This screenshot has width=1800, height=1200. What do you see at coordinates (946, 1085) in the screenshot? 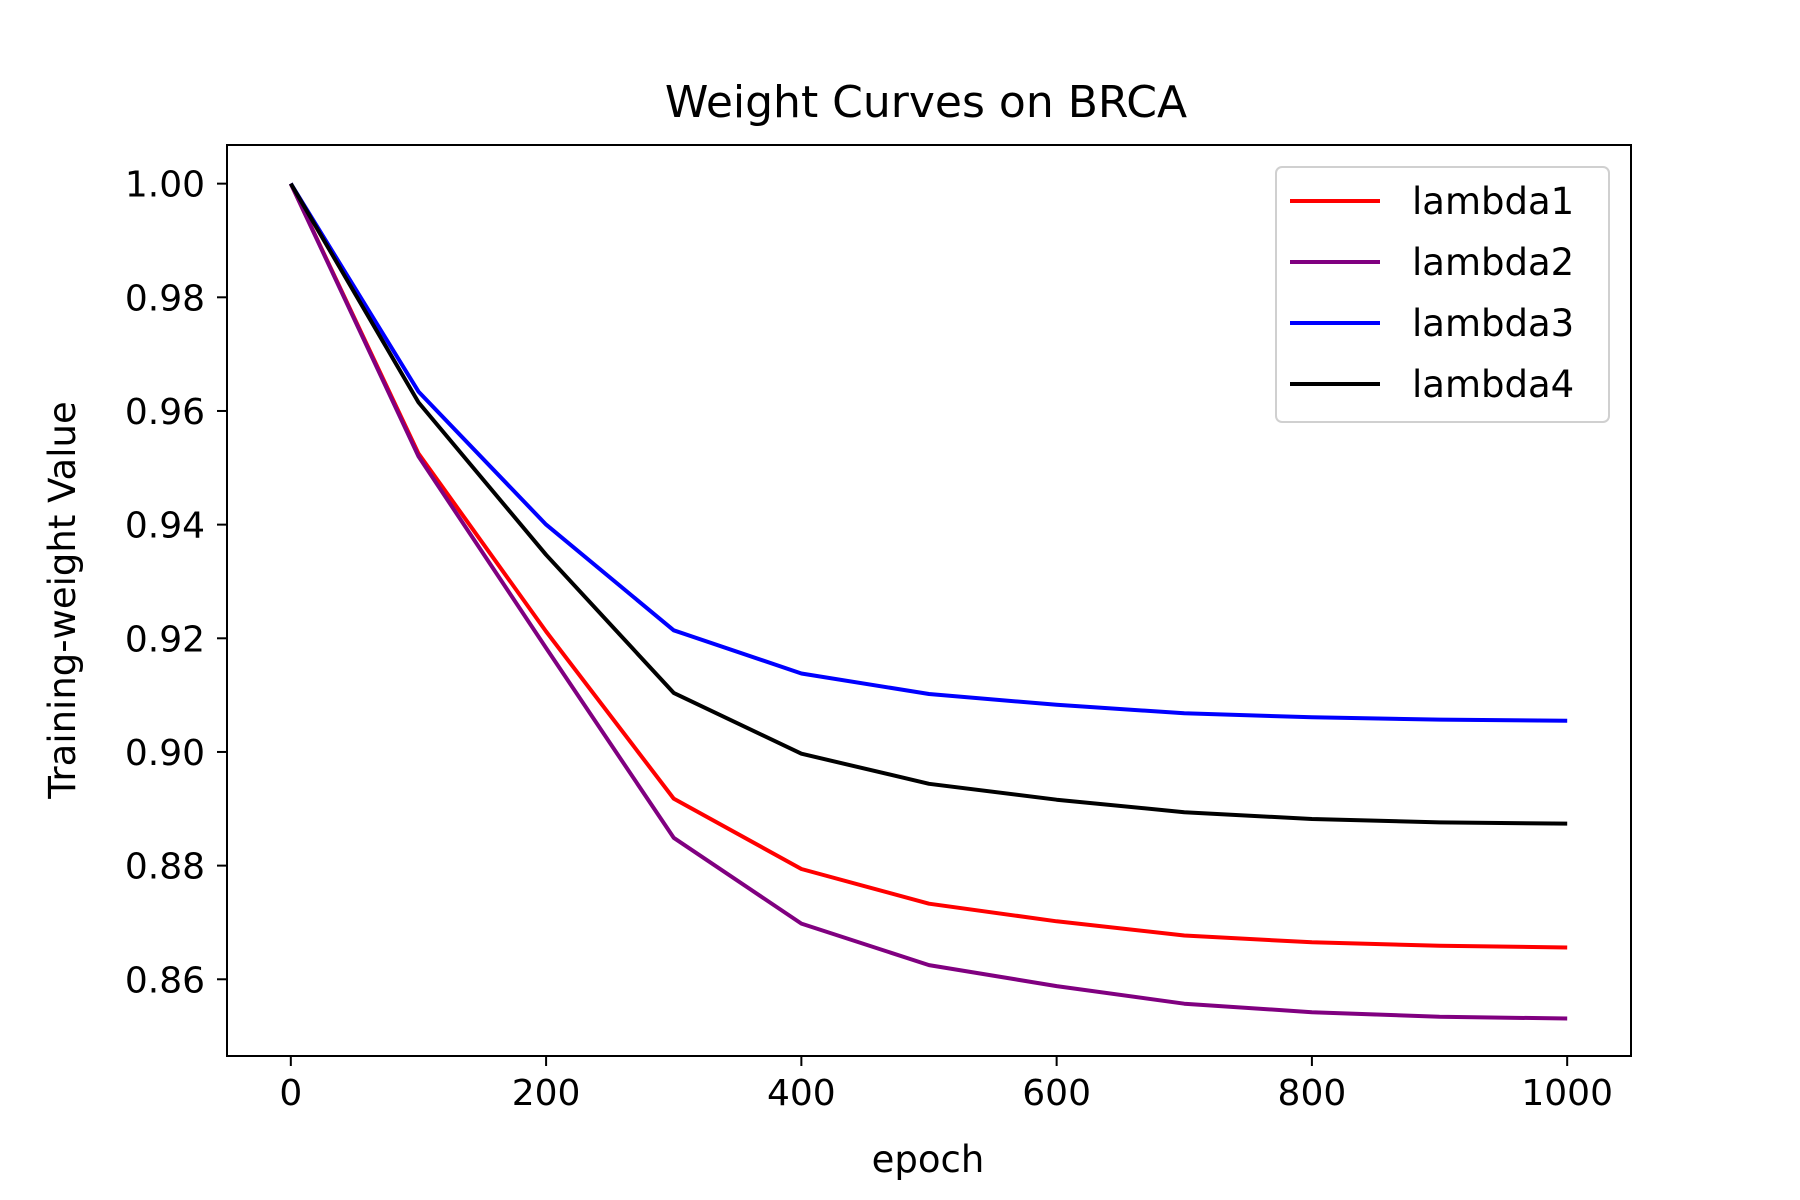
I see `x-axis-ticks: 0 200 400 600 800 1000` at bounding box center [946, 1085].